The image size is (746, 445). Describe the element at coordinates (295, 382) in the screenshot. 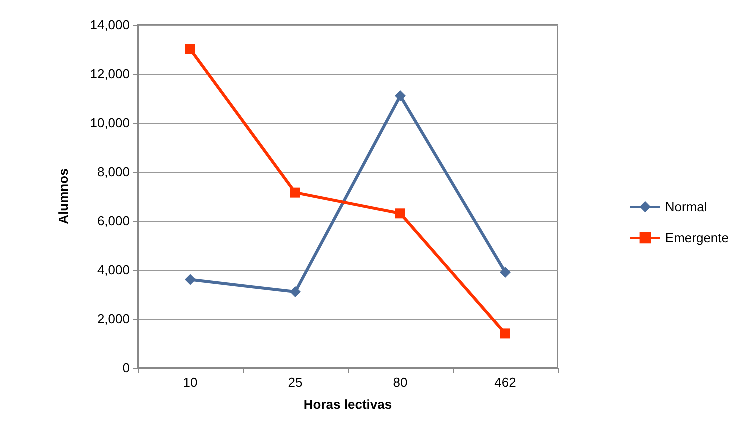

I see `x-tick-label: 25` at that location.